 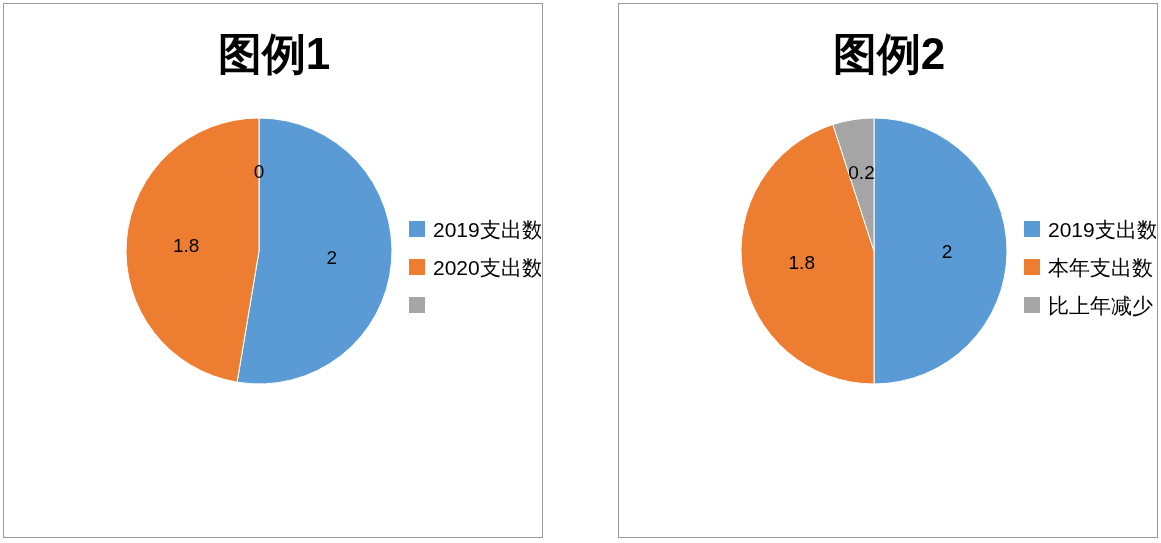 What do you see at coordinates (274, 53) in the screenshot?
I see `chart-title: 图例1` at bounding box center [274, 53].